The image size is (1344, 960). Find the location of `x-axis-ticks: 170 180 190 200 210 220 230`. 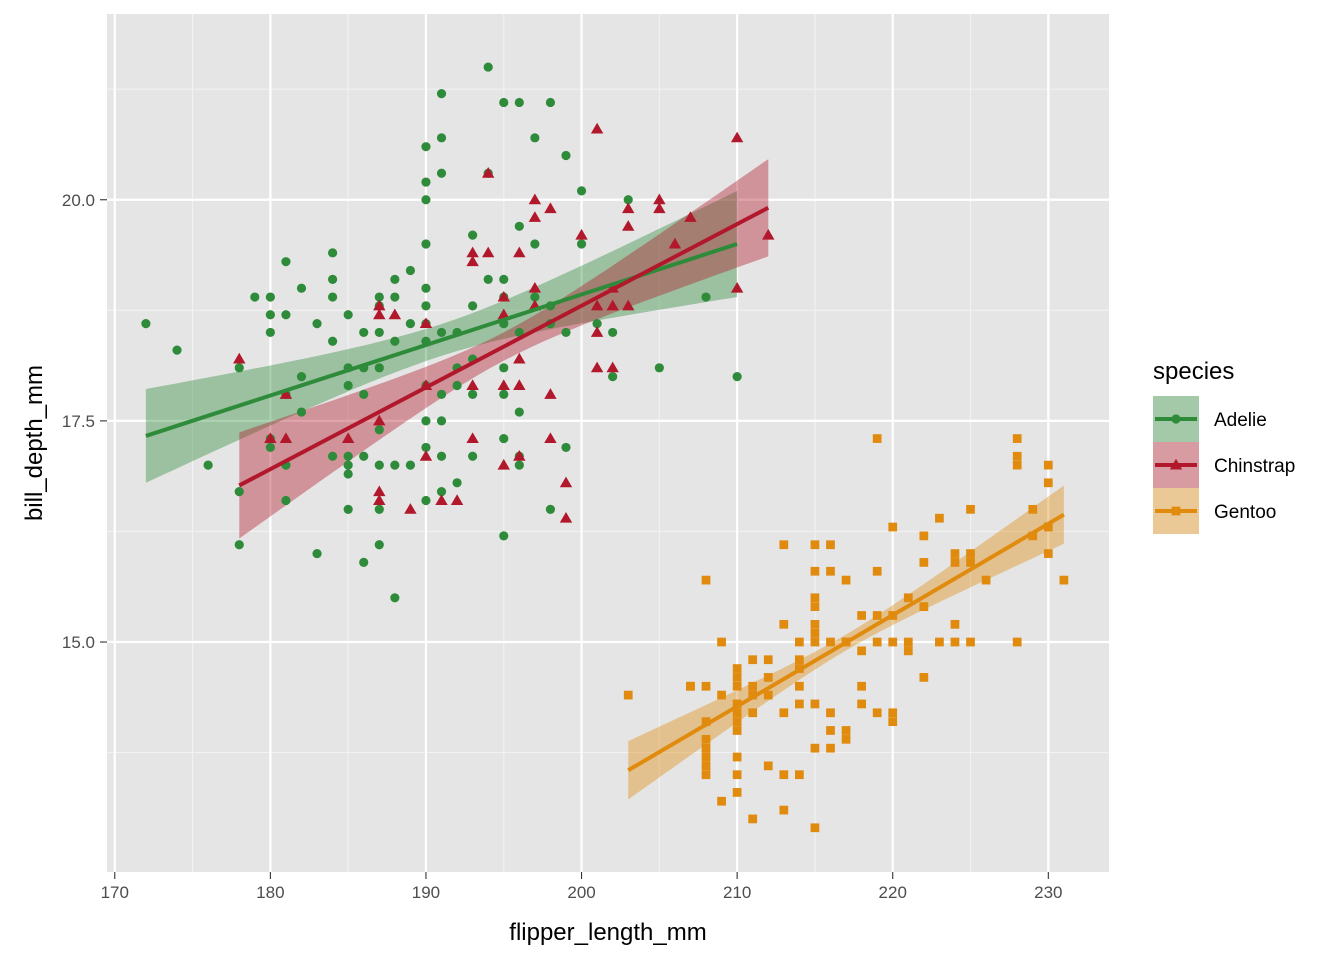

x-axis-ticks: 170 180 190 200 210 220 230 is located at coordinates (582, 887).